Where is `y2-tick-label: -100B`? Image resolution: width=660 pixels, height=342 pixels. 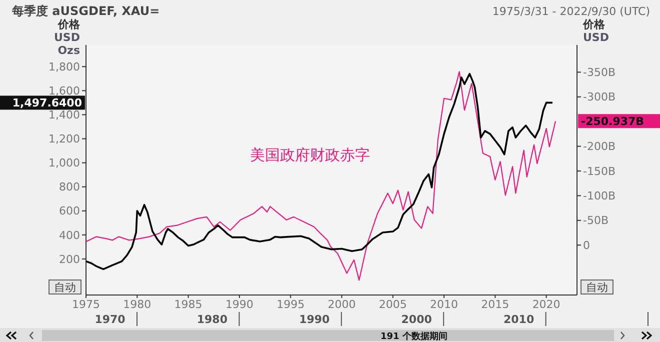
y2-tick-label: -100B is located at coordinates (599, 196).